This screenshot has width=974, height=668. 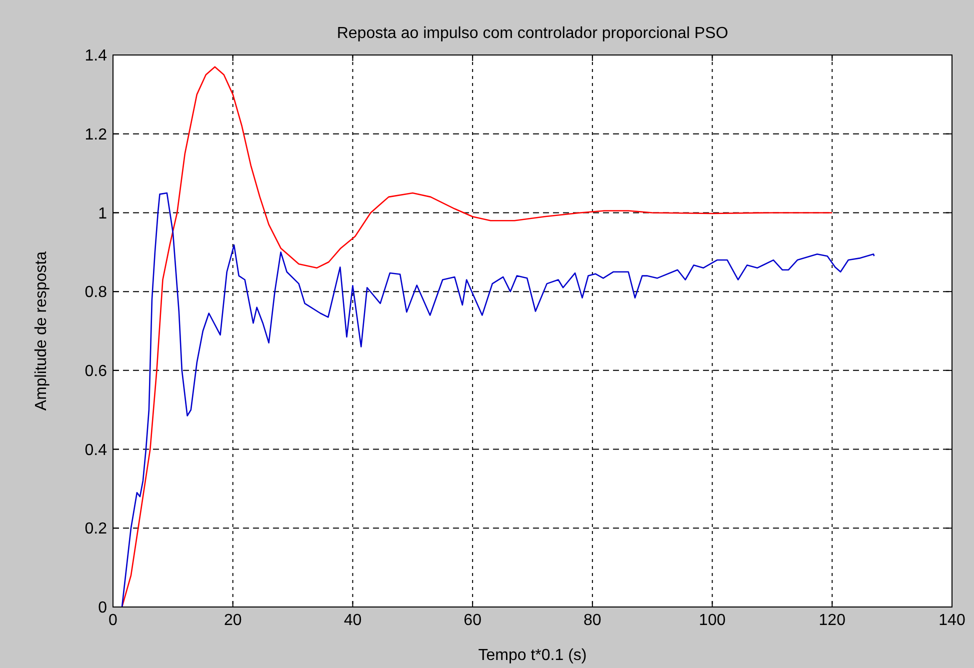 What do you see at coordinates (712, 620) in the screenshot?
I see `x-tick-label: 100` at bounding box center [712, 620].